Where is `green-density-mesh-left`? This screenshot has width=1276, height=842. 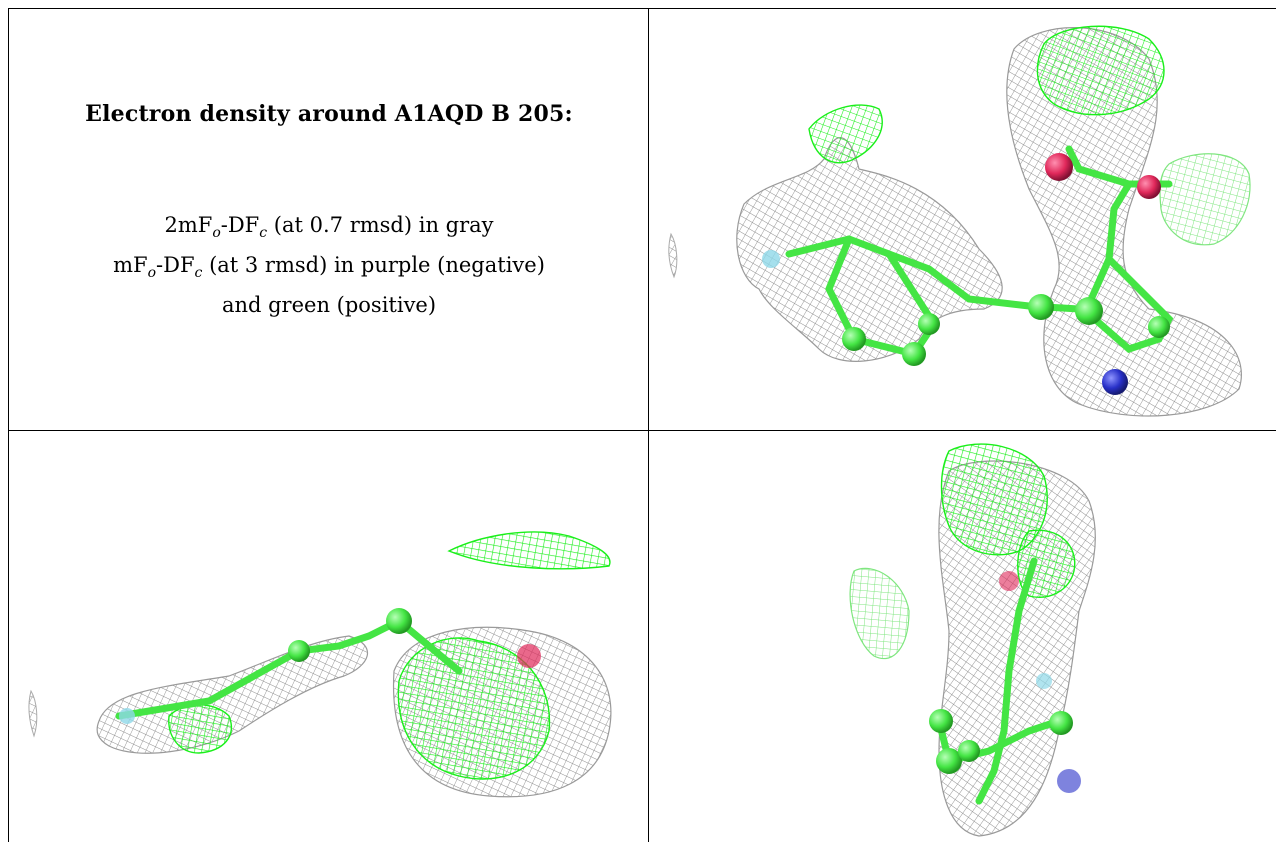 green-density-mesh-left is located at coordinates (845, 134).